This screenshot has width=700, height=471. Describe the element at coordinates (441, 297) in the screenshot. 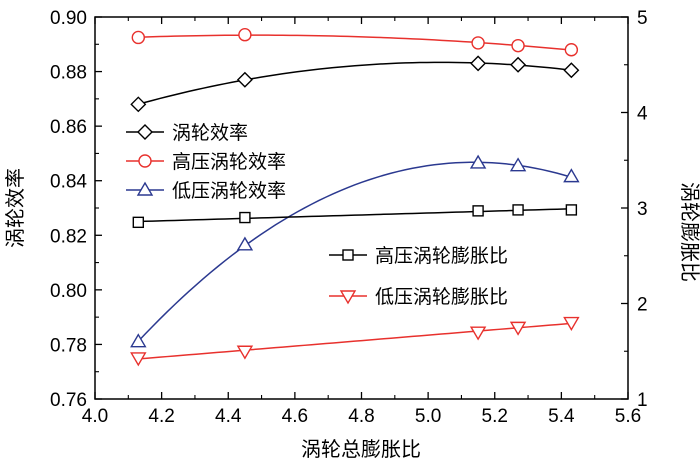

I see `legend-label: 低压涡轮膨胀比` at that location.